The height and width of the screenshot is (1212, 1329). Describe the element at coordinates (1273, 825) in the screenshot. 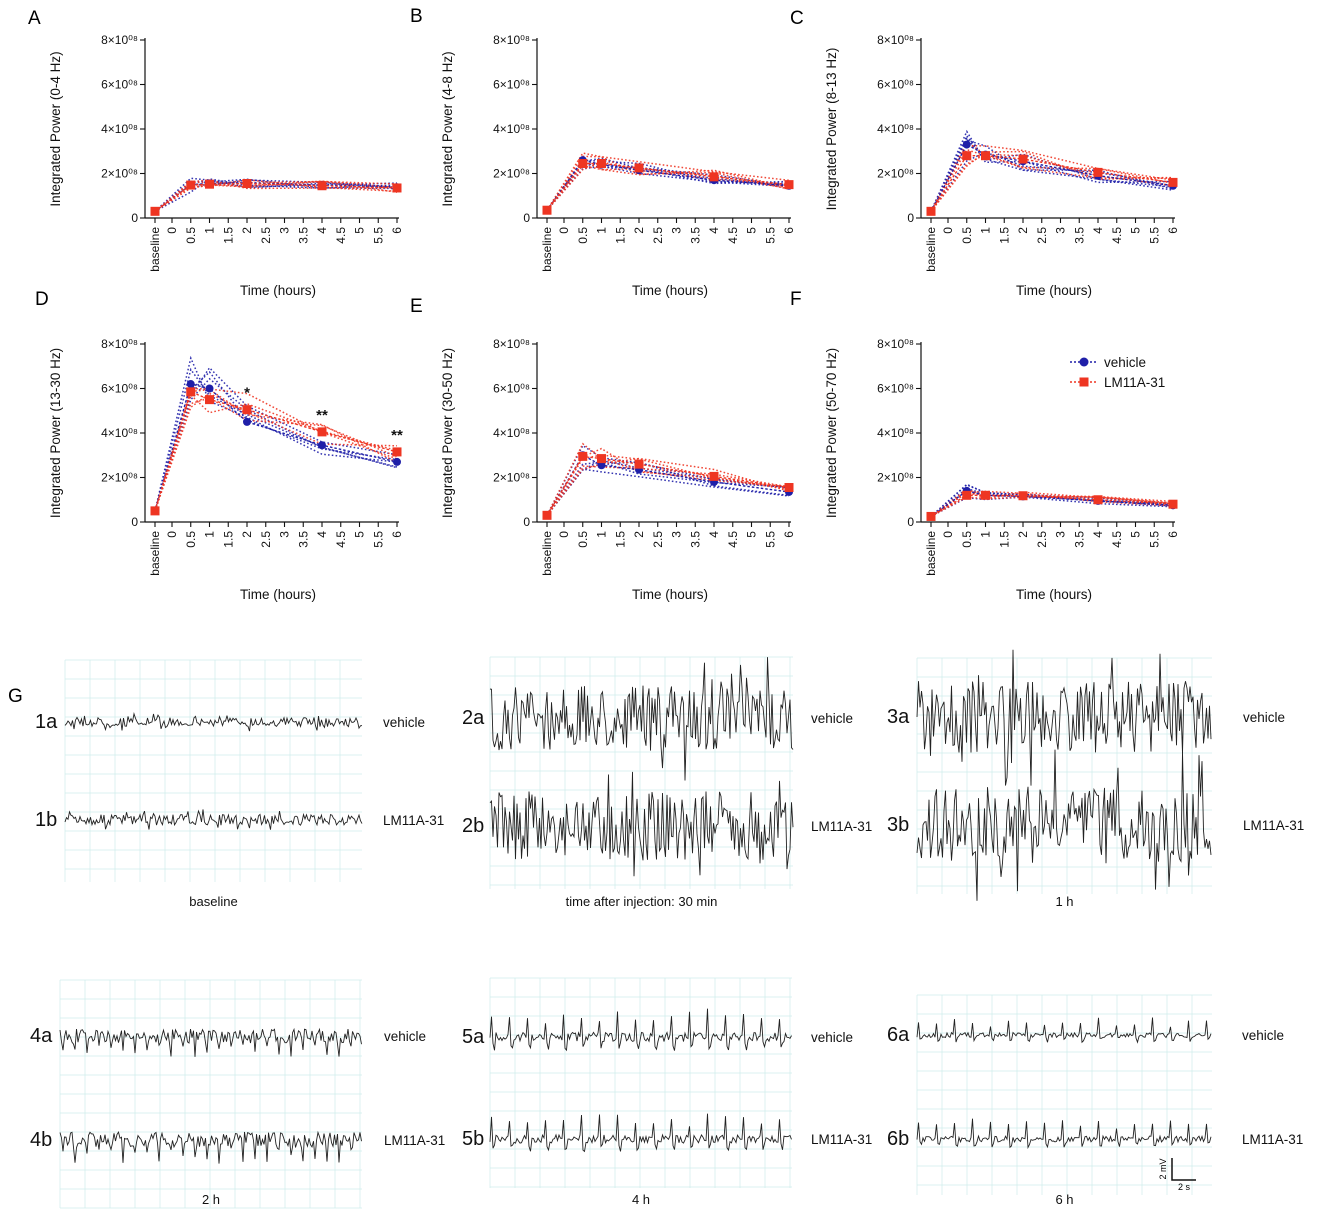

I see `trace-label-lm11a31: LM11A-31` at that location.